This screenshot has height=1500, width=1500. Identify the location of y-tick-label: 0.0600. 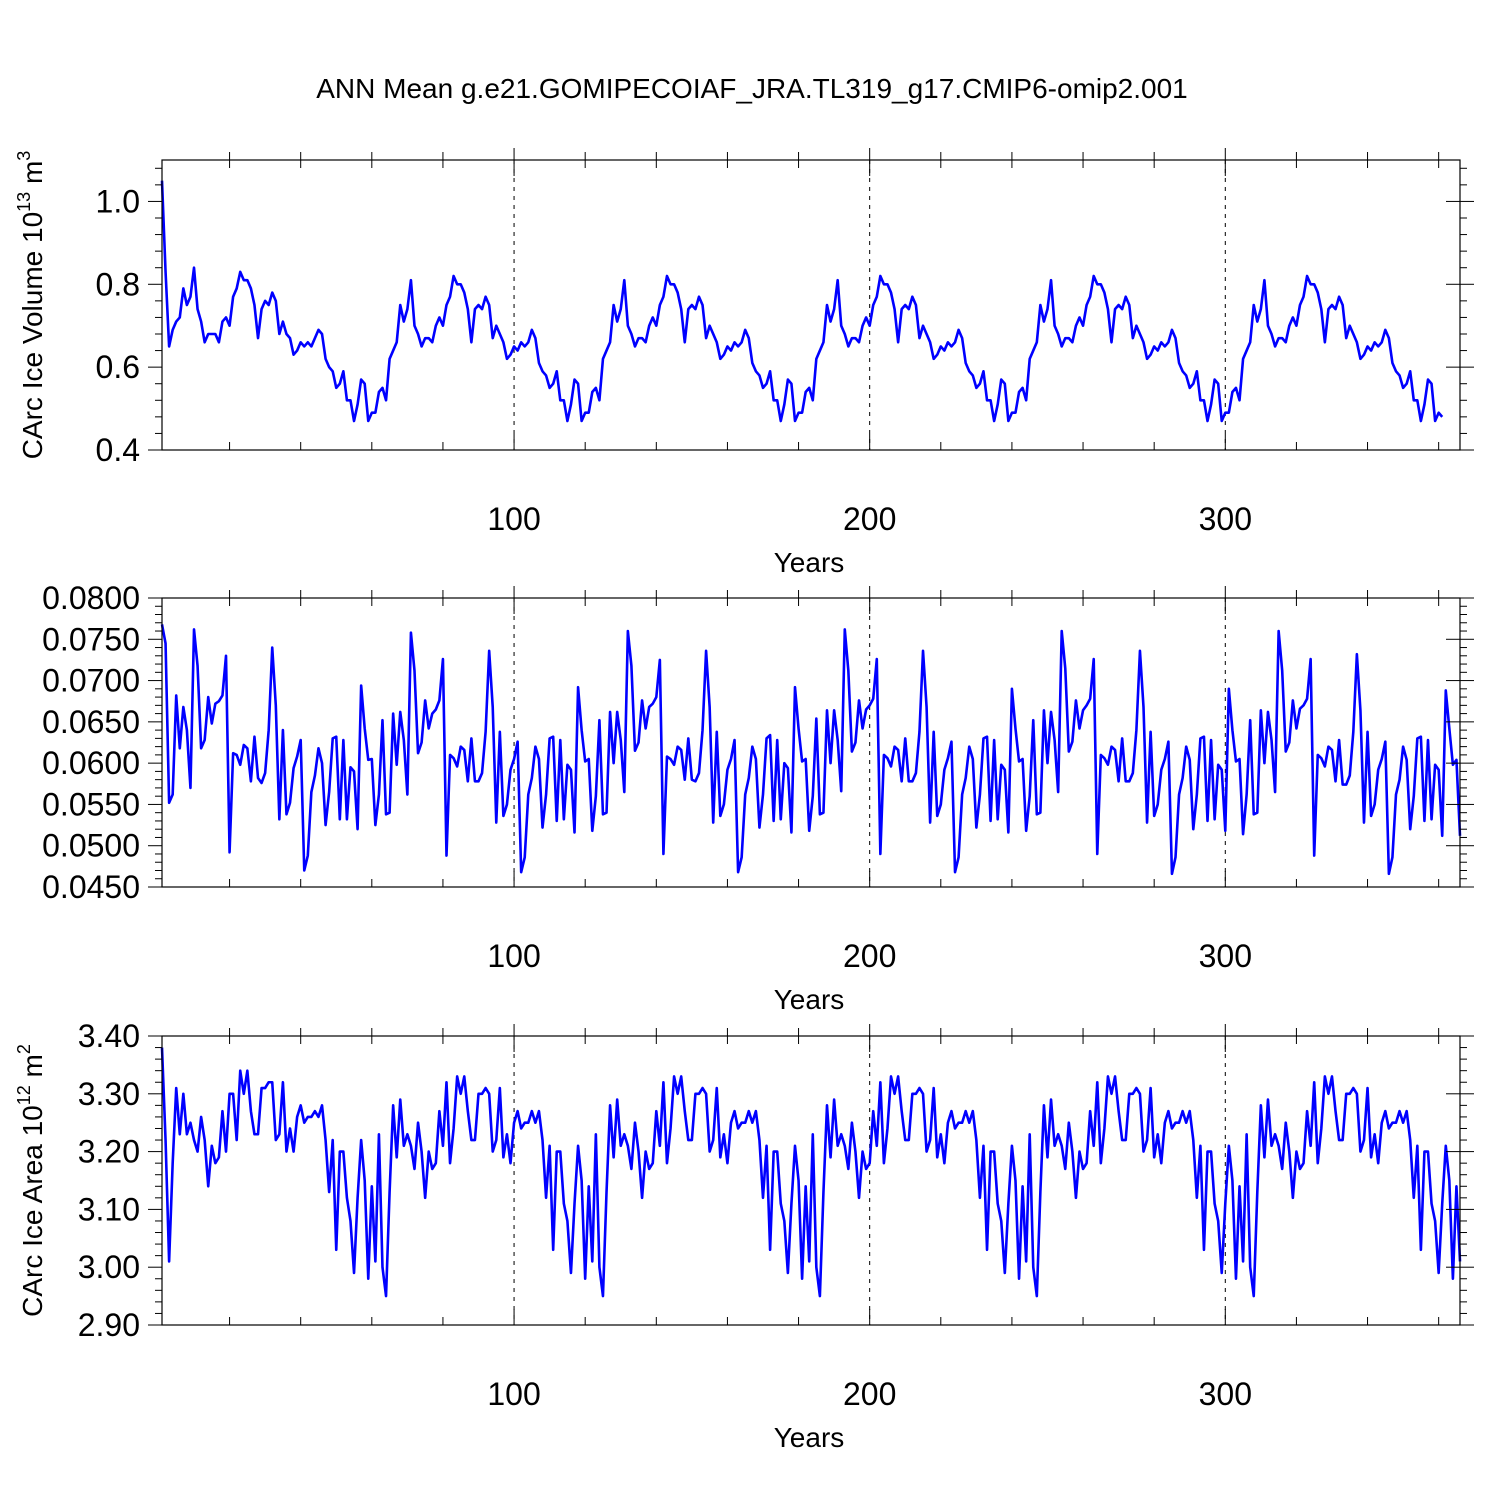
(91, 763).